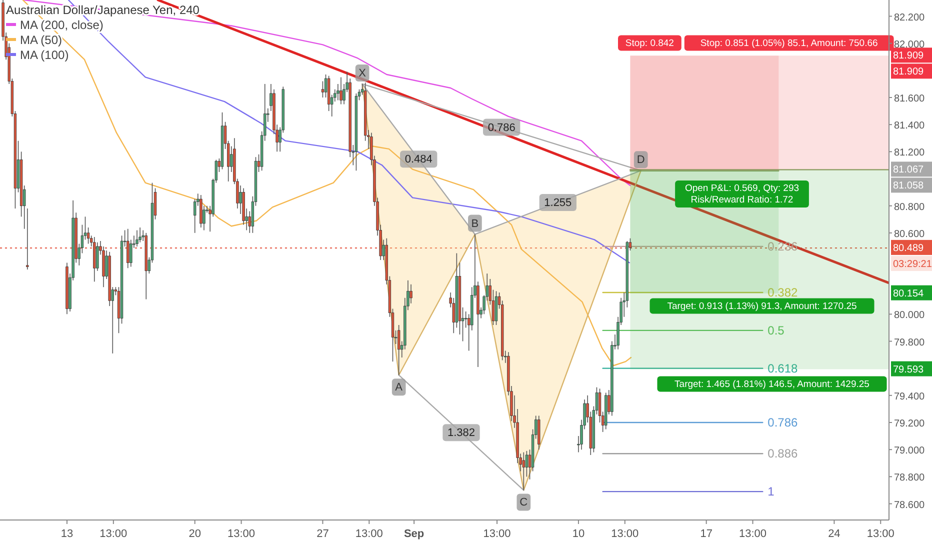 Image resolution: width=932 pixels, height=550 pixels. I want to click on x-tick-label: 10, so click(578, 534).